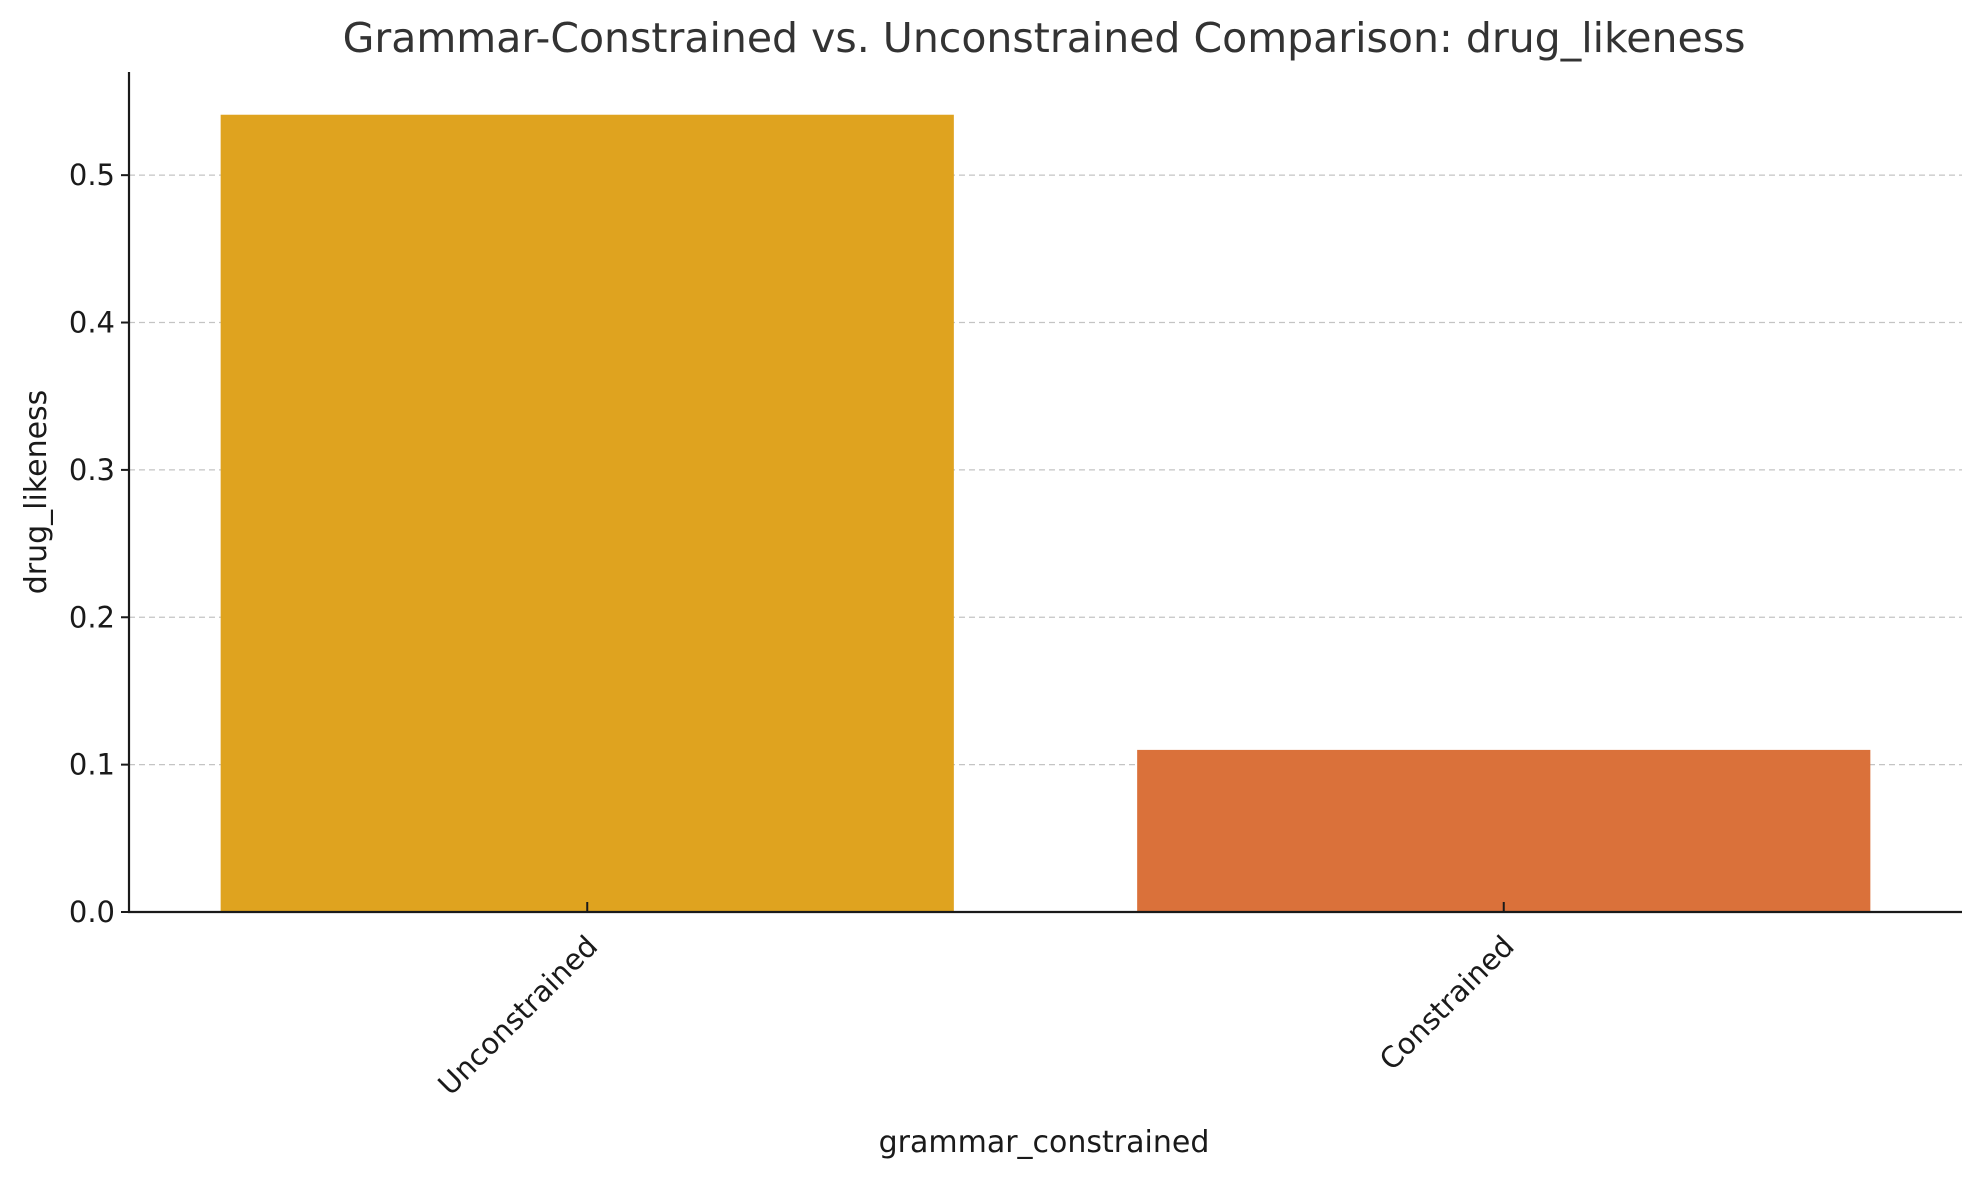 Image resolution: width=1979 pixels, height=1180 pixels. What do you see at coordinates (92, 323) in the screenshot?
I see `y-tick-label-4: 0.4` at bounding box center [92, 323].